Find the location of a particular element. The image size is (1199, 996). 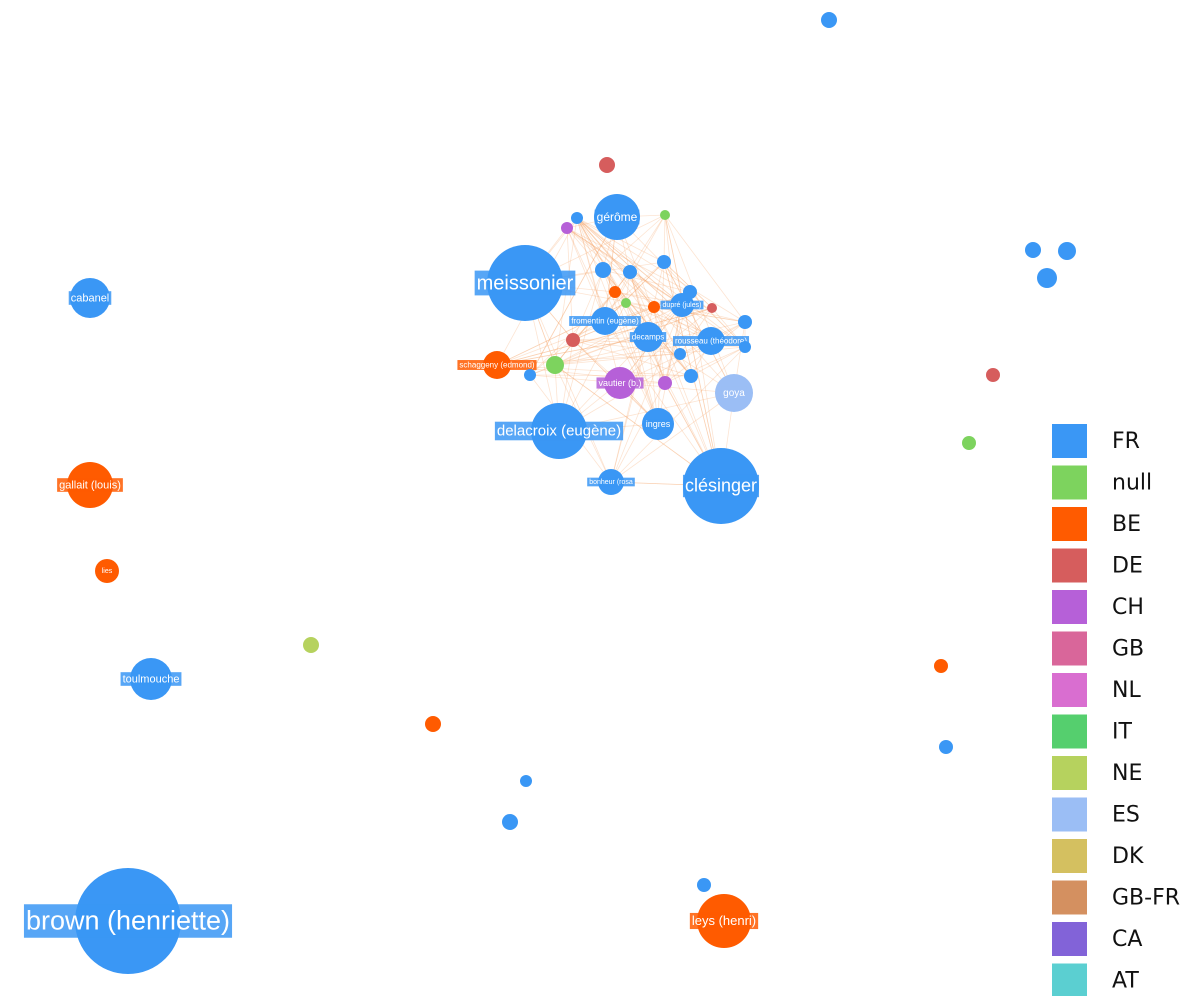

node-label: leys (henri) is located at coordinates (724, 920).